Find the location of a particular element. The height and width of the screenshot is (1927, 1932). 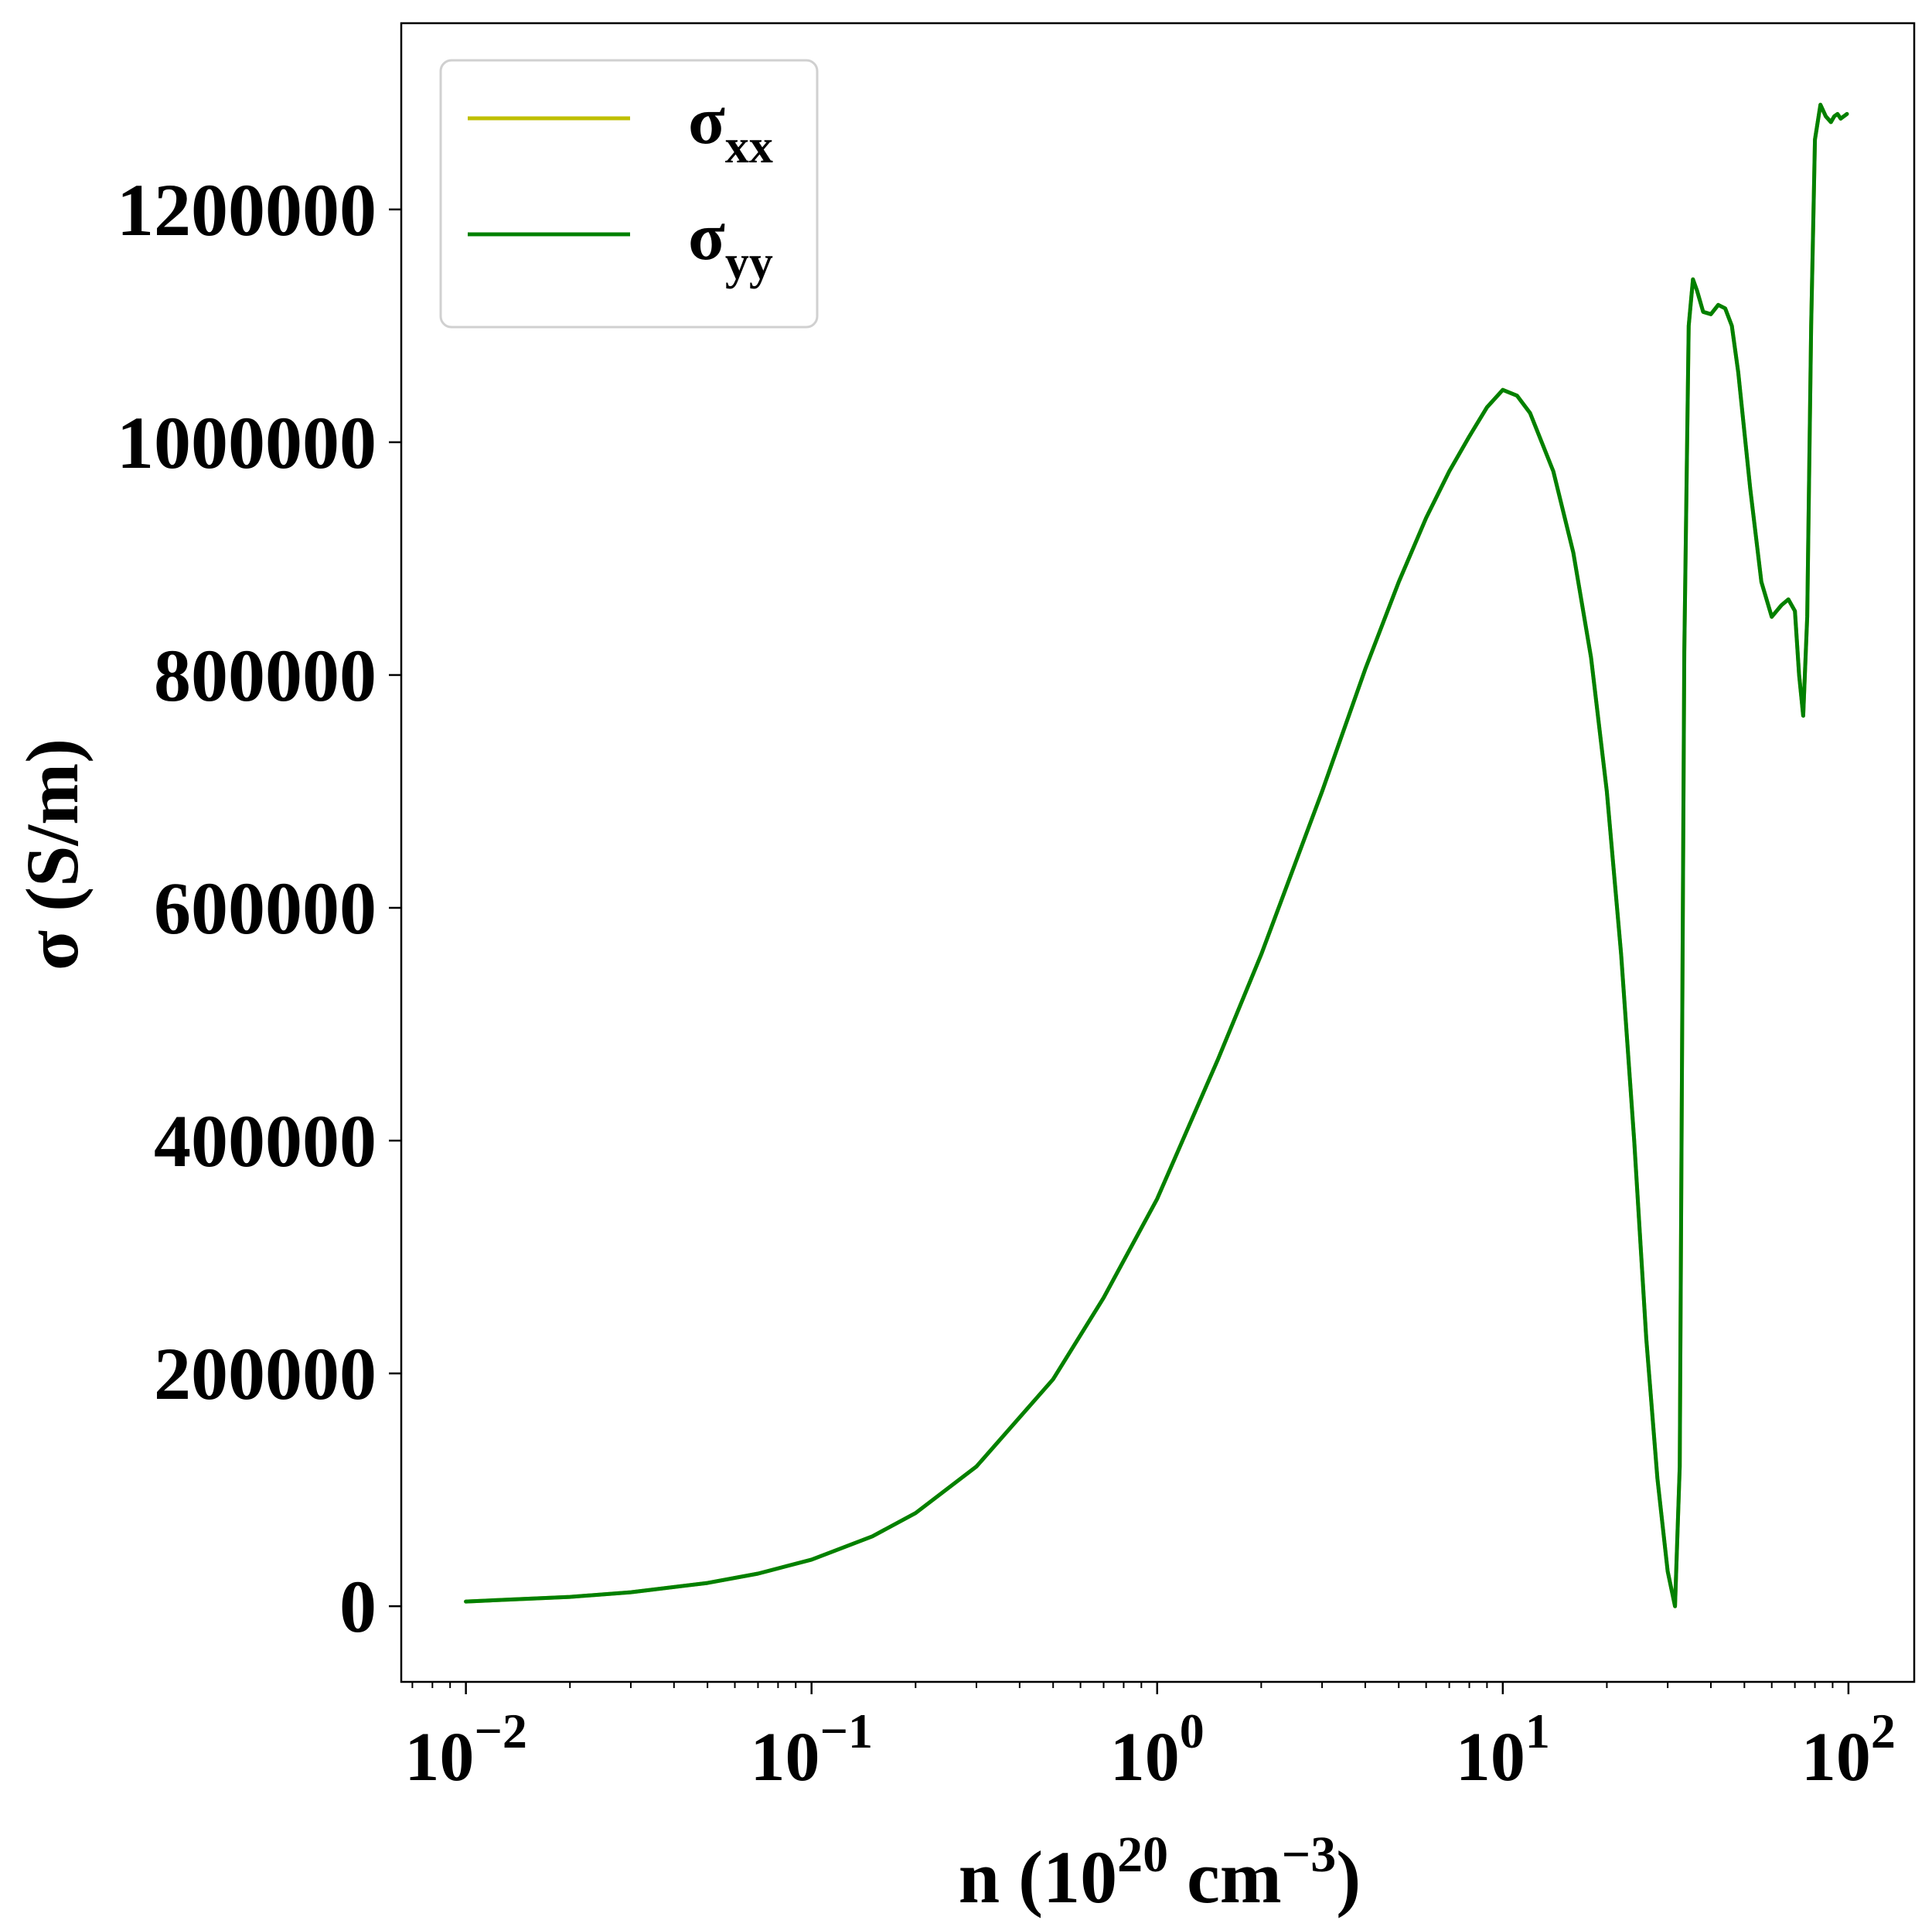

x-tick-label: 10⁻¹ is located at coordinates (811, 1750).